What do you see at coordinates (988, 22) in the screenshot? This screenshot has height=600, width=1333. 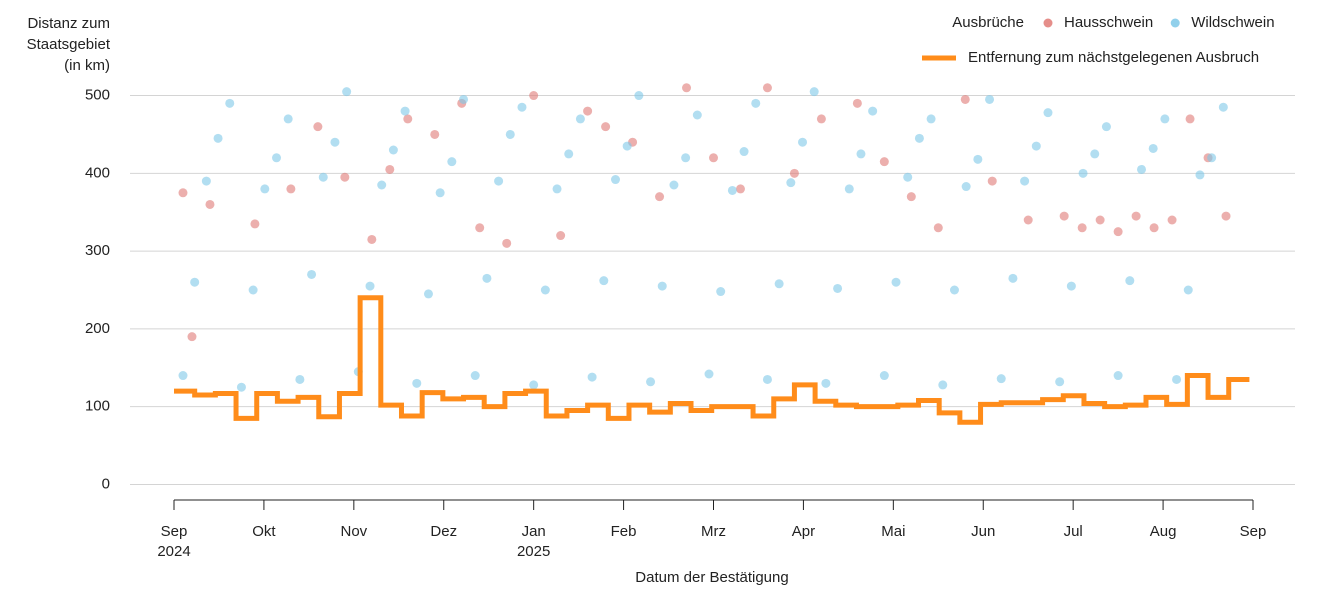 I see `legend-title: Ausbrüche` at bounding box center [988, 22].